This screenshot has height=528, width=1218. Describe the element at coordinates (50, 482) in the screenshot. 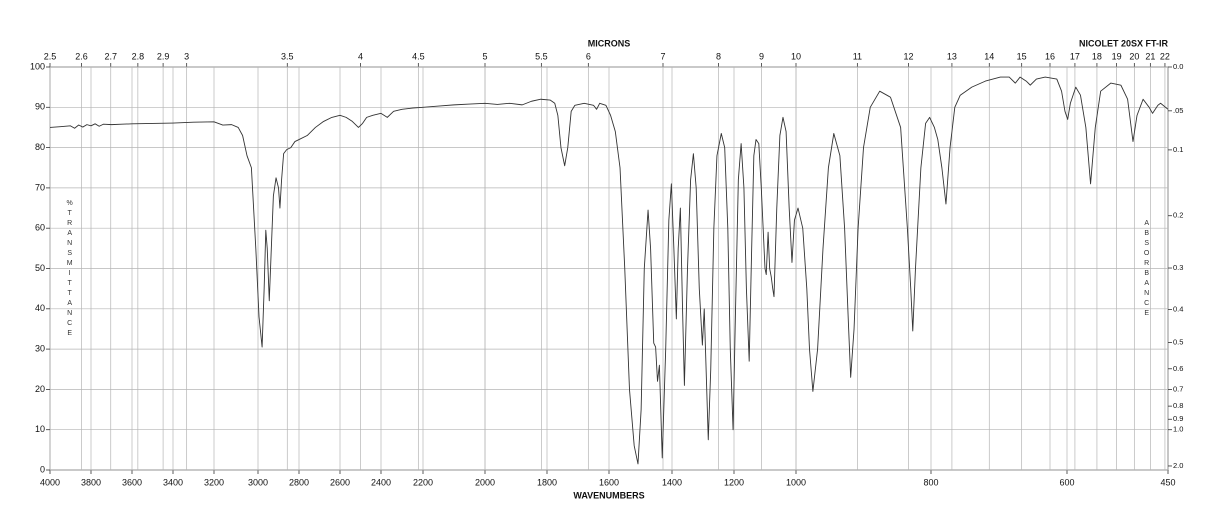

I see `x-tick-label: 4000` at that location.